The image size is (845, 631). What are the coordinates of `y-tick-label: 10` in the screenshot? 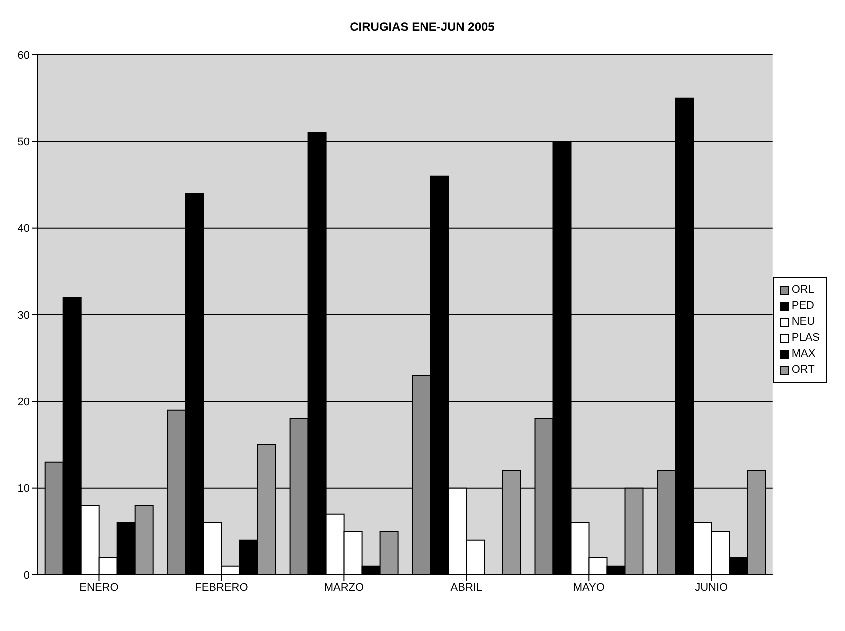 It's located at (24, 489).